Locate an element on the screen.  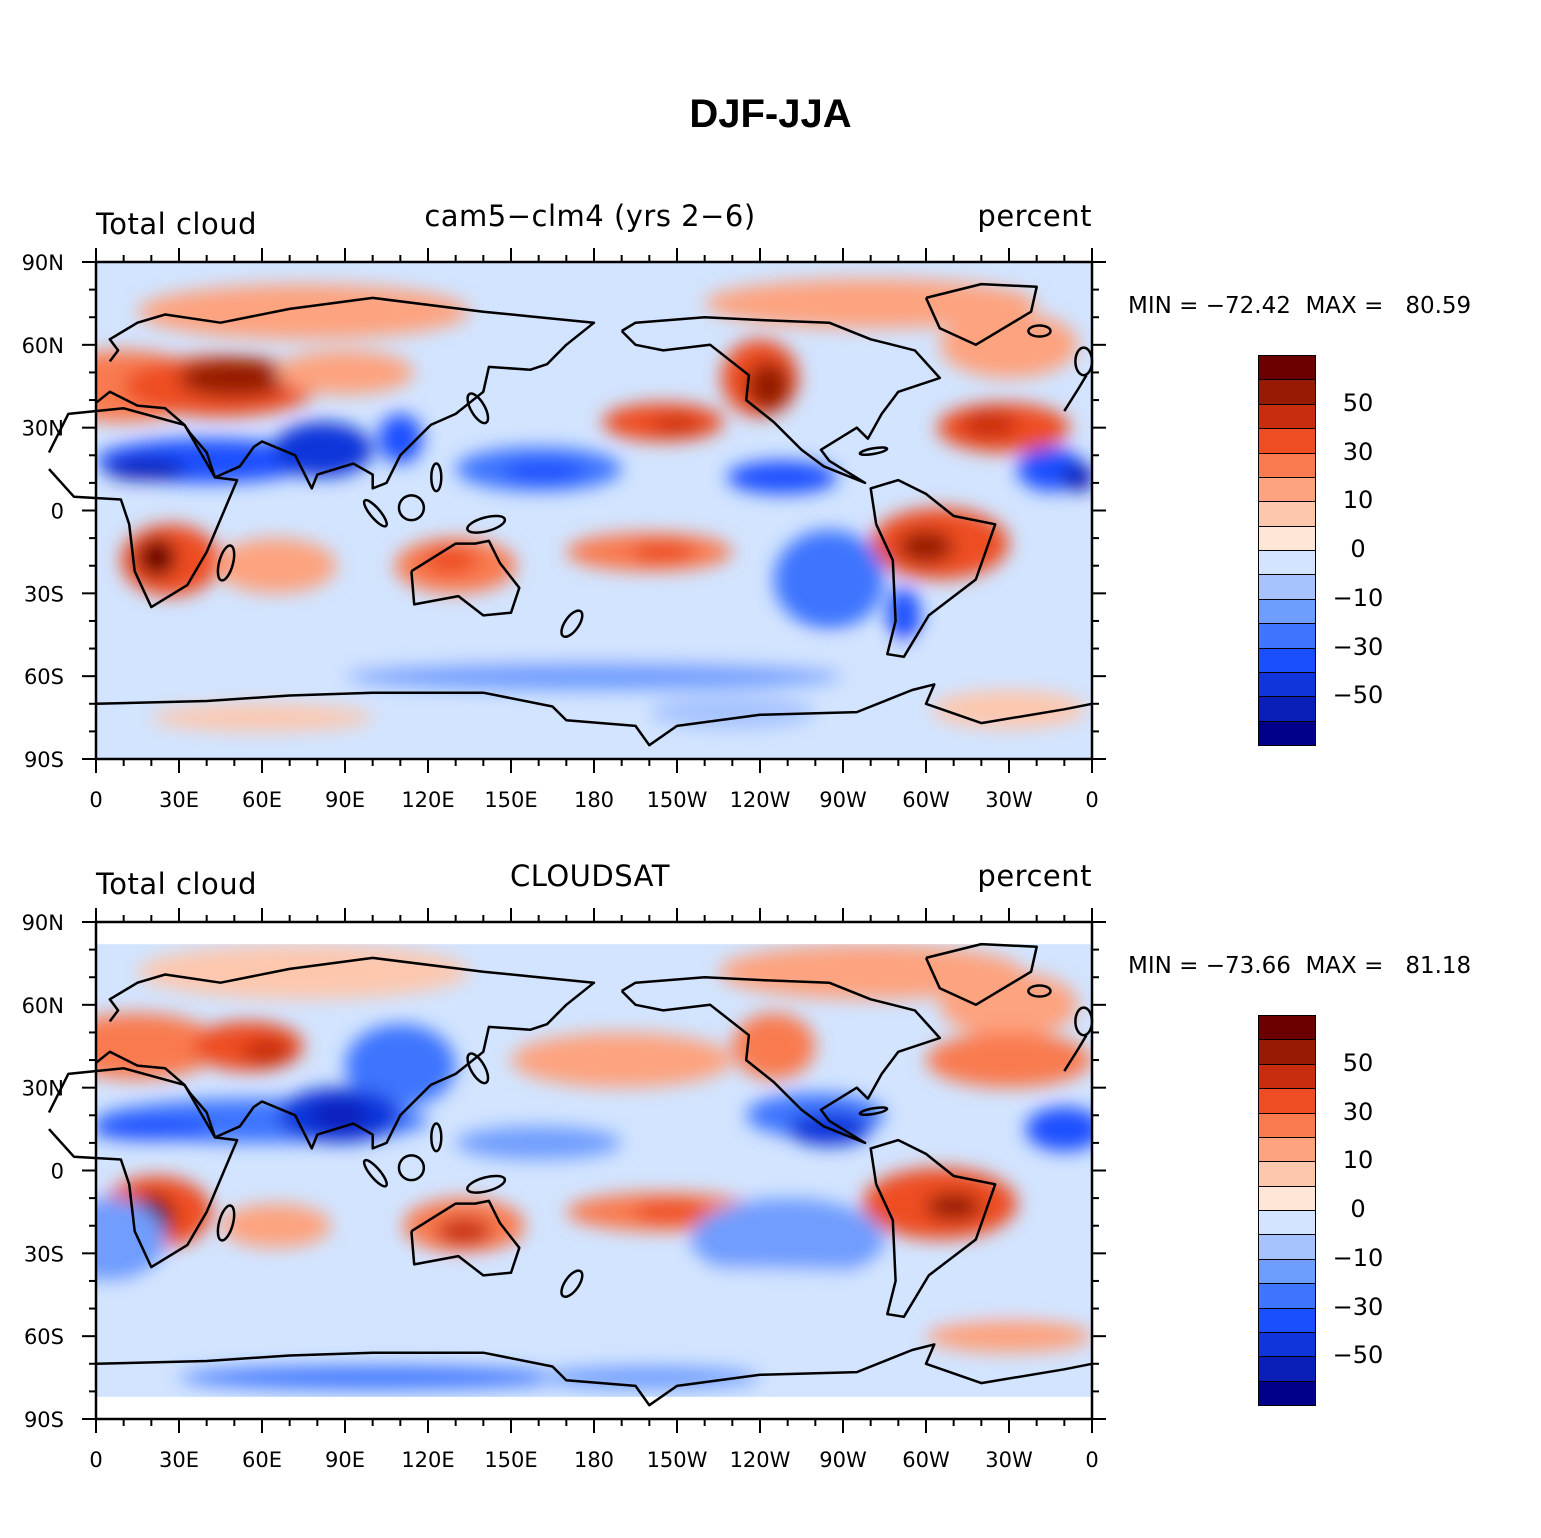
lat-tick-label: 0 is located at coordinates (57, 1172).